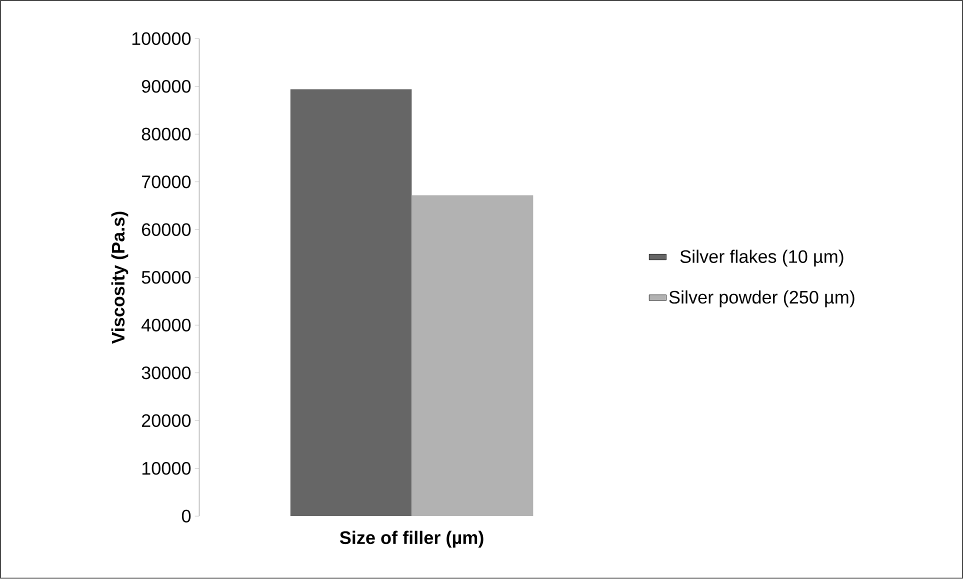 The height and width of the screenshot is (579, 963). I want to click on y-tick-label: 50000, so click(166, 277).